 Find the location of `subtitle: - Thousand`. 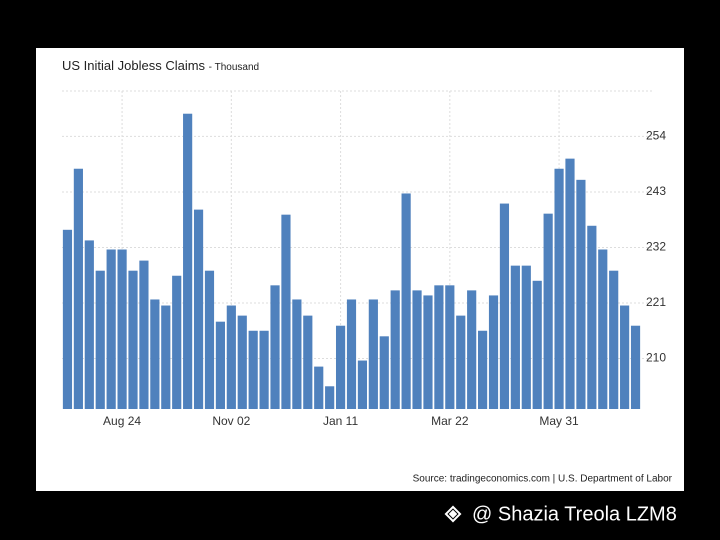

subtitle: - Thousand is located at coordinates (234, 67).